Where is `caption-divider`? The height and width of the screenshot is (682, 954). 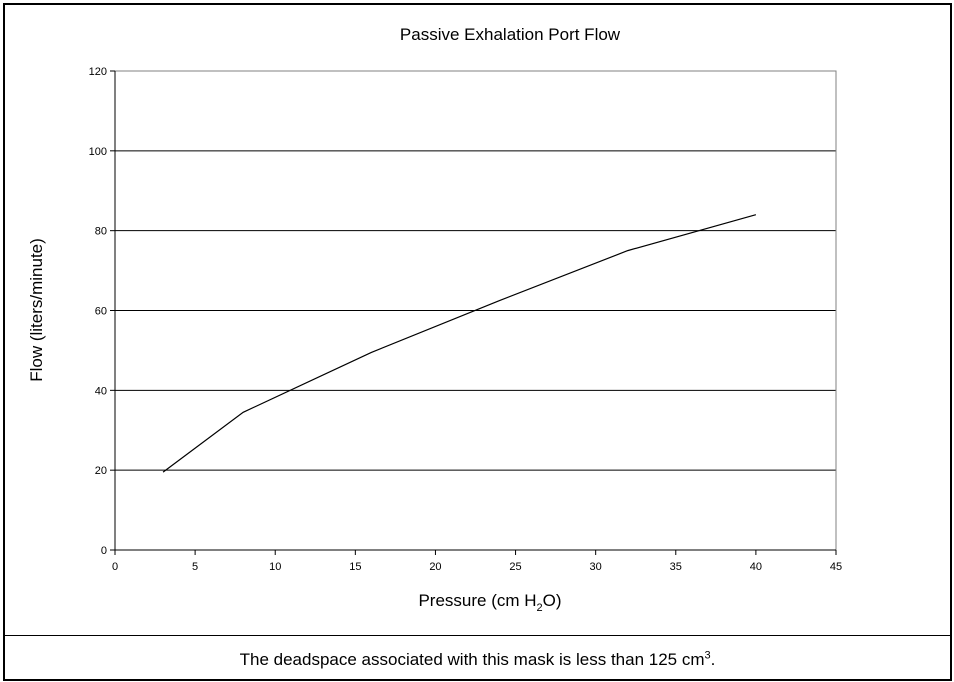 caption-divider is located at coordinates (477, 635).